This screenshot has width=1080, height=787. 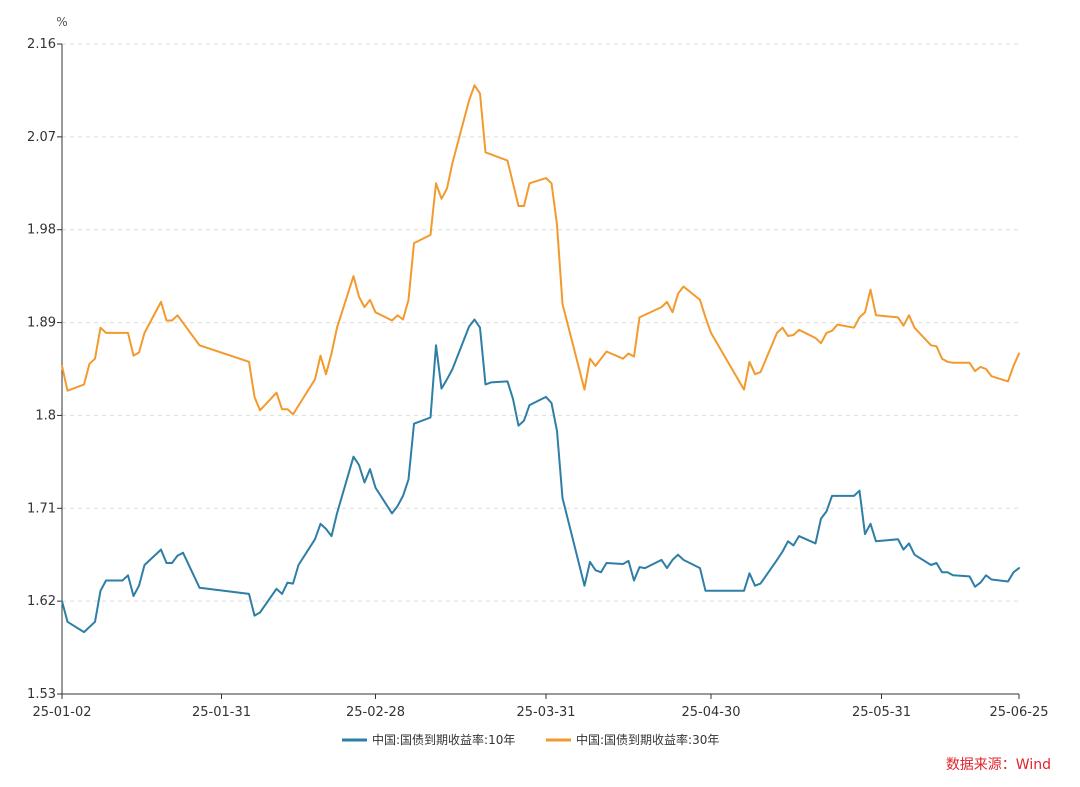 What do you see at coordinates (41, 230) in the screenshot?
I see `y-tick-label: 1.98` at bounding box center [41, 230].